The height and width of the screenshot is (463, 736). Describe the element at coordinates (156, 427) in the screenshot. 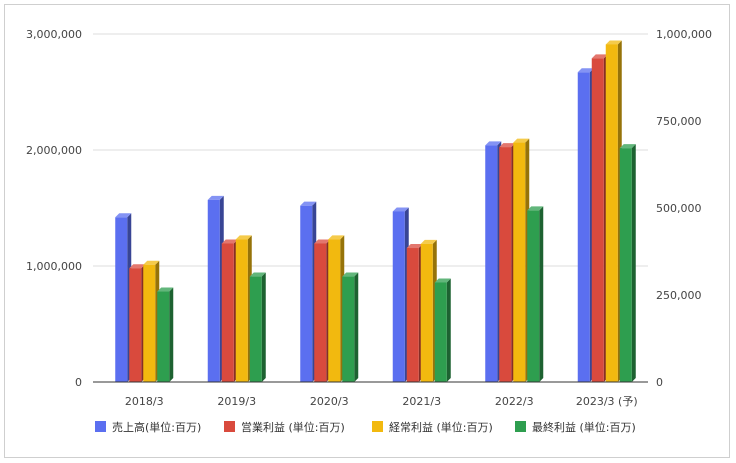

I see `legend-label: 売上高(単位:百万)` at that location.